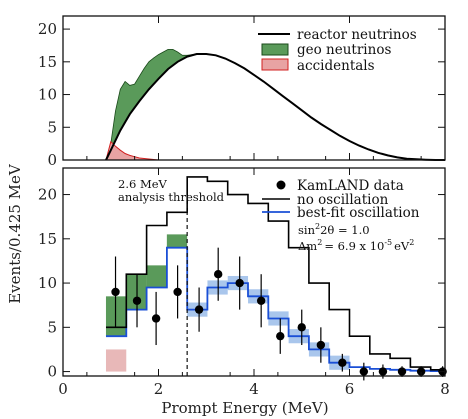 This screenshot has height=419, width=468. I want to click on top-y-tick-label: 10, so click(47, 95).